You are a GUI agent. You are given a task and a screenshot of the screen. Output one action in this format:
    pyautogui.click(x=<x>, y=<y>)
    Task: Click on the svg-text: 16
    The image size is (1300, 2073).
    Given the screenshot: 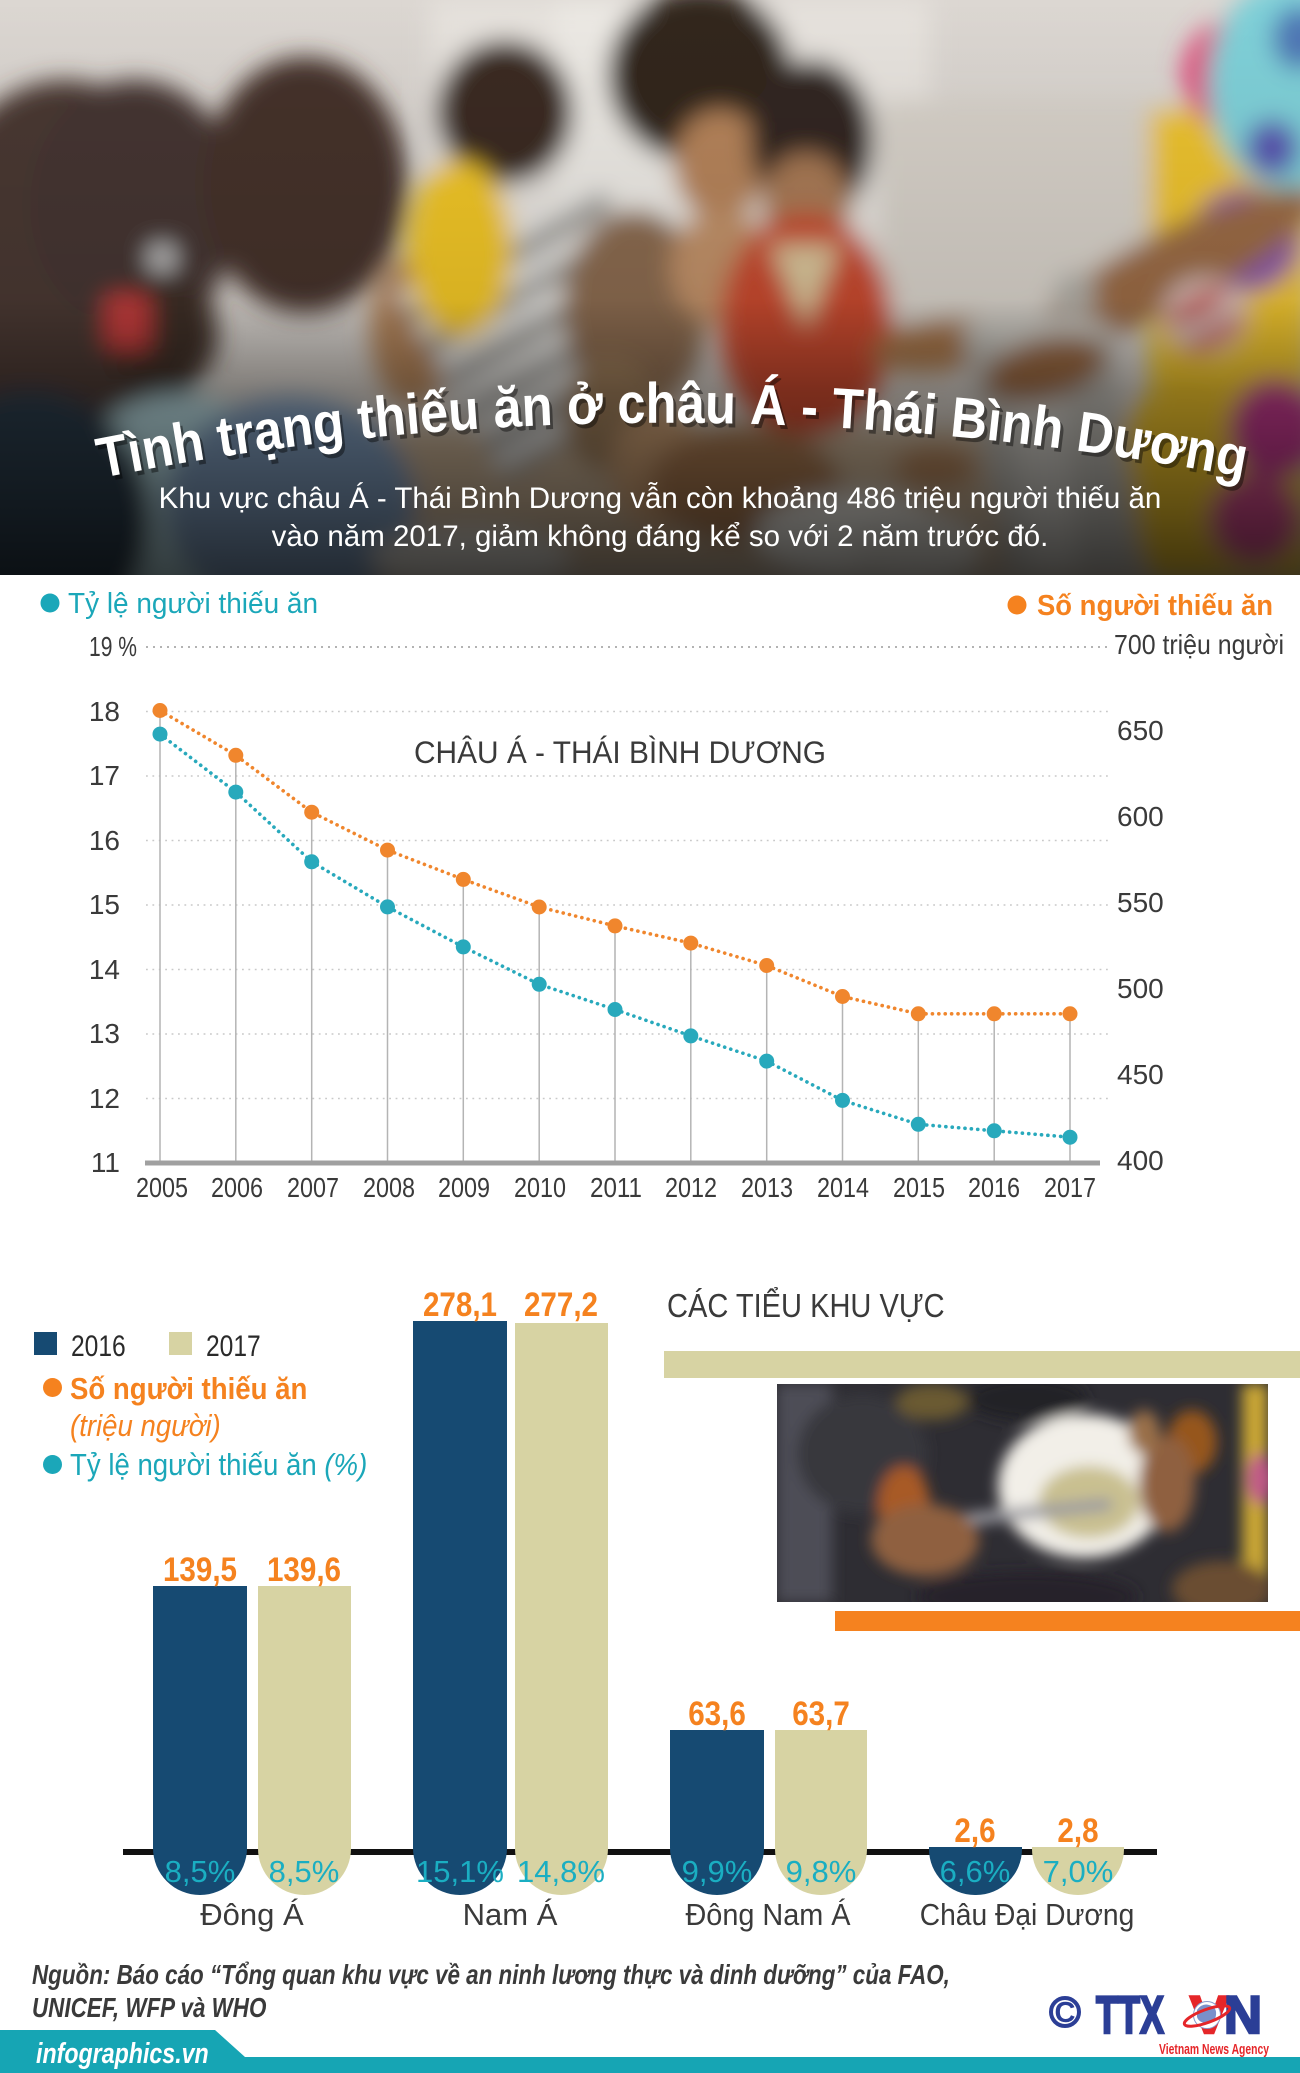 What is the action you would take?
    pyautogui.click(x=104, y=840)
    